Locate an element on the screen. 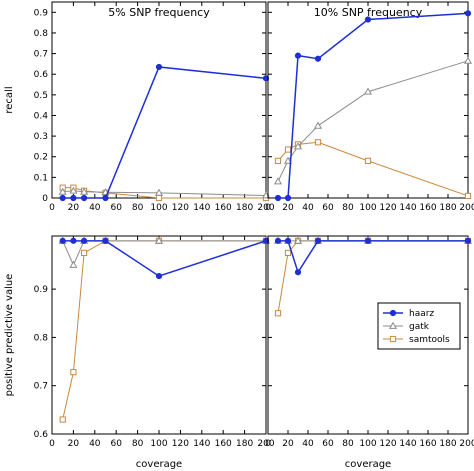 The width and height of the screenshot is (474, 471). legend-label: gatk is located at coordinates (419, 327).